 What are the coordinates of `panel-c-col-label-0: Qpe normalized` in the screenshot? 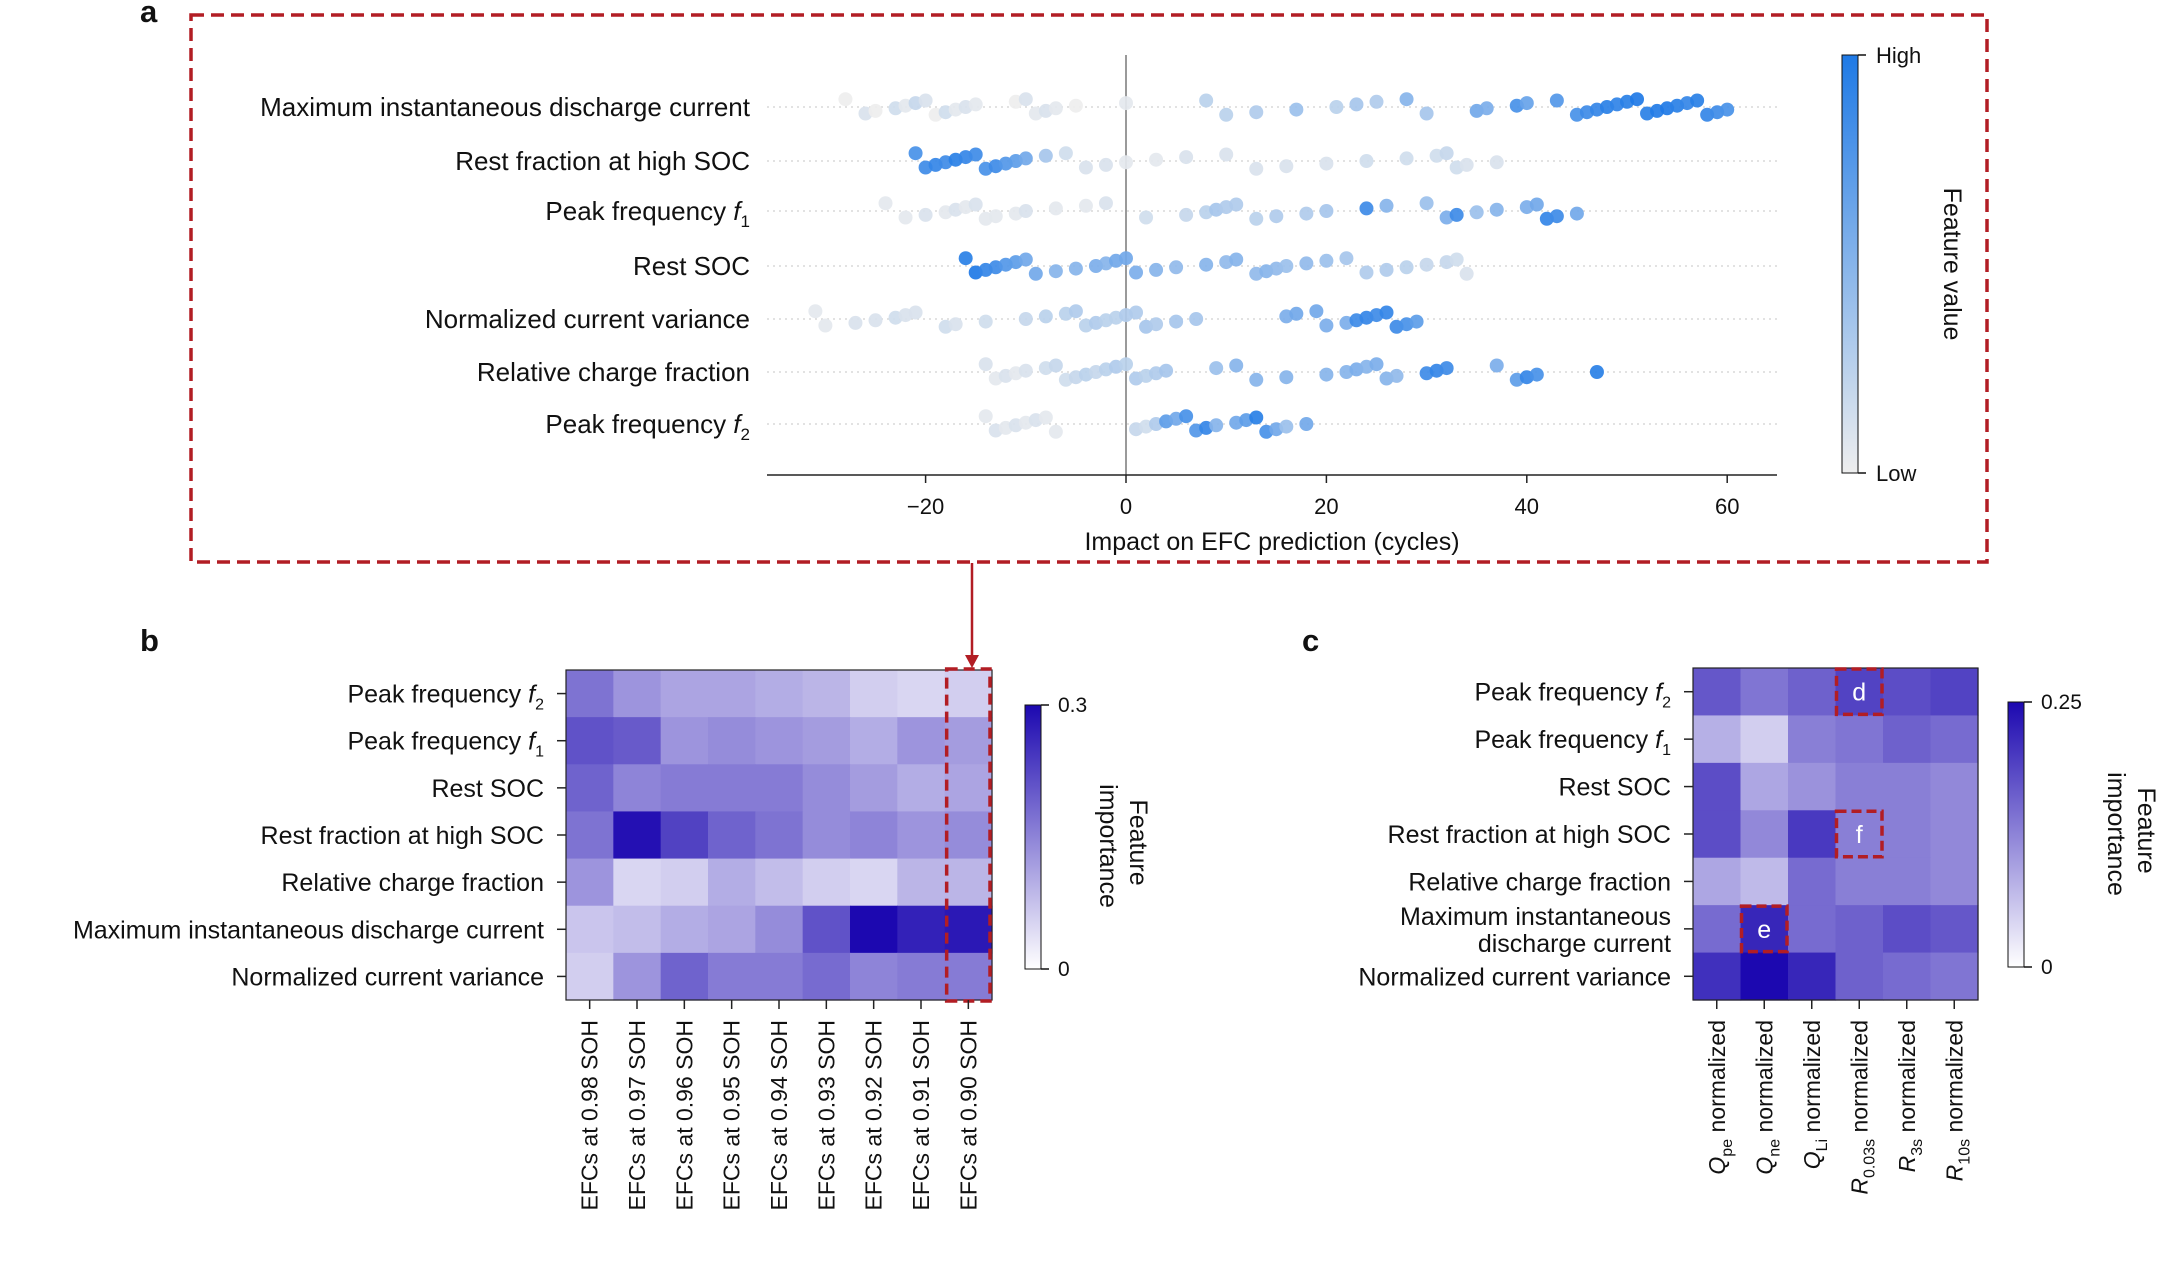 It's located at (1720, 1097).